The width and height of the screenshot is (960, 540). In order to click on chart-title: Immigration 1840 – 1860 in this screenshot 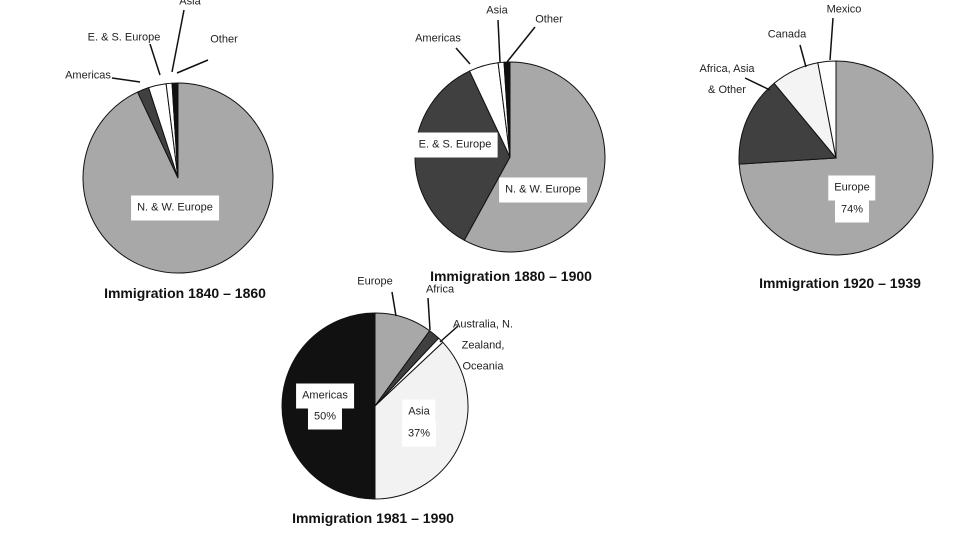, I will do `click(185, 293)`.